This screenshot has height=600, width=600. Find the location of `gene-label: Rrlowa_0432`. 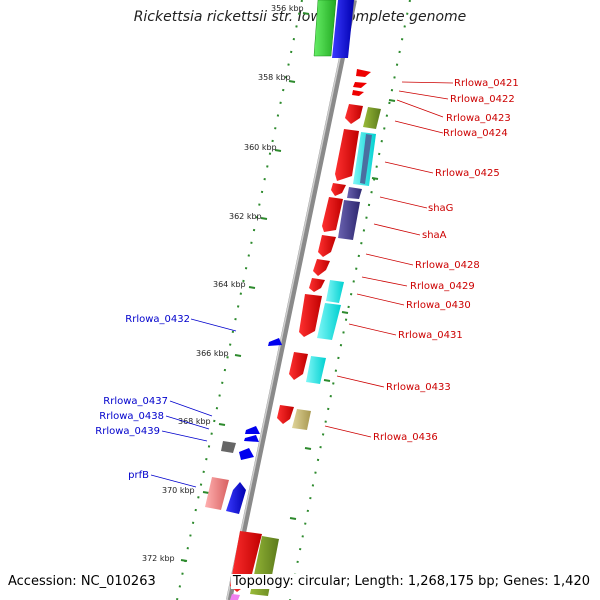

gene-label: Rrlowa_0432 is located at coordinates (157, 319).